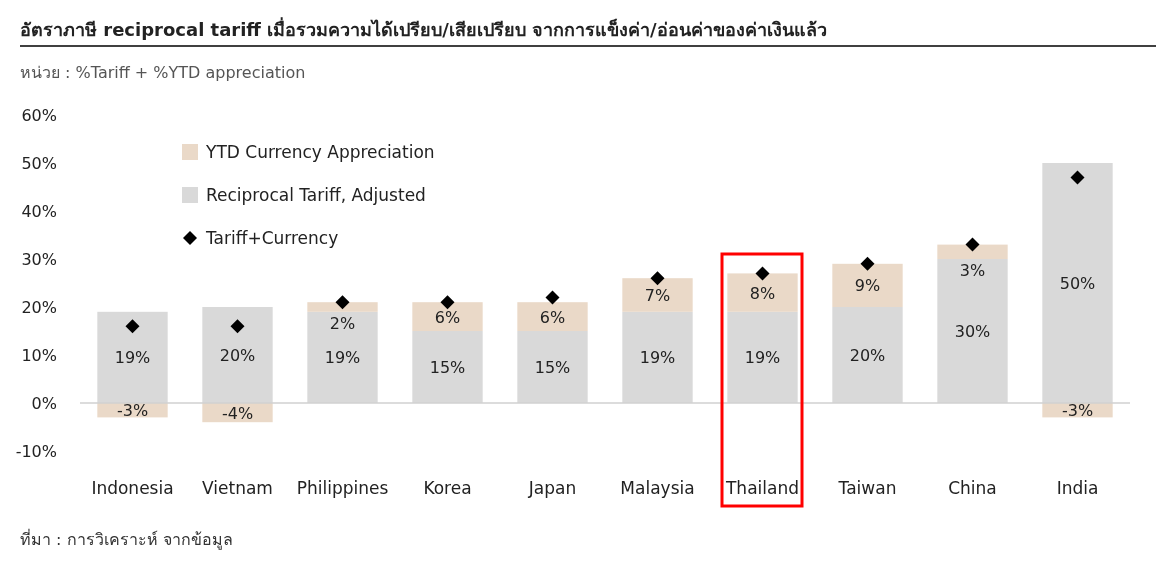  Describe the element at coordinates (163, 72) in the screenshot. I see `chart-subtitle: หน่วย : %Tariff + %YTD appreciation` at that location.